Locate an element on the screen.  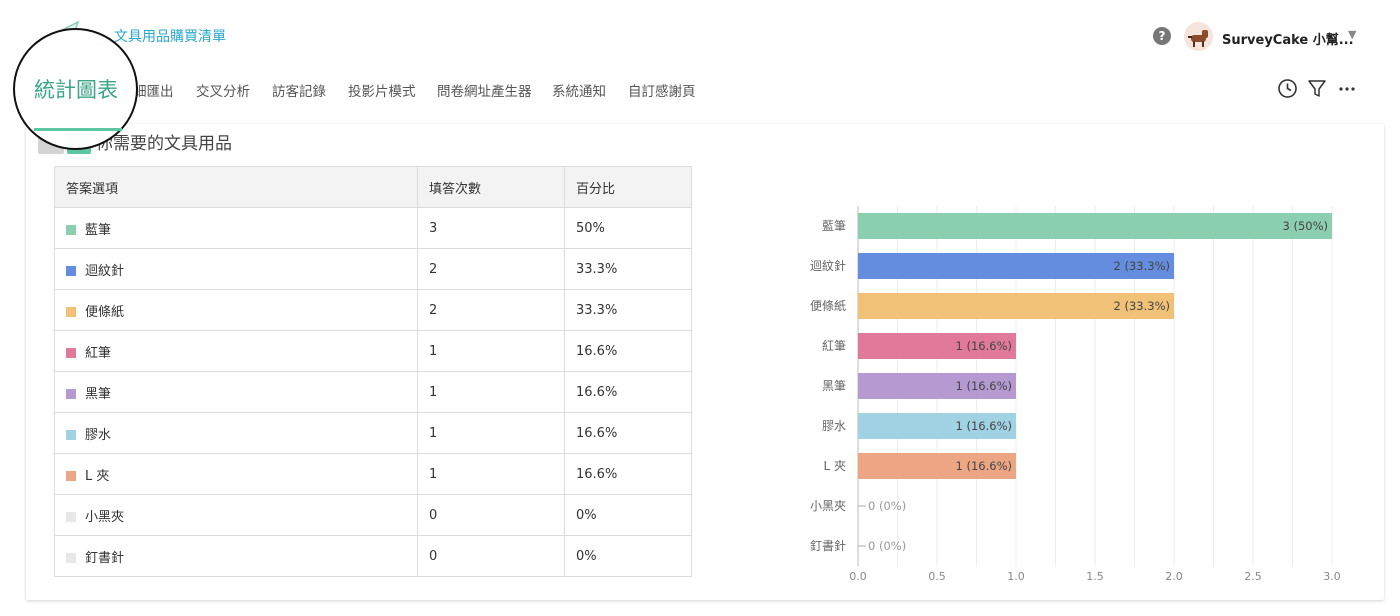
active-tab-underline is located at coordinates (78, 129).